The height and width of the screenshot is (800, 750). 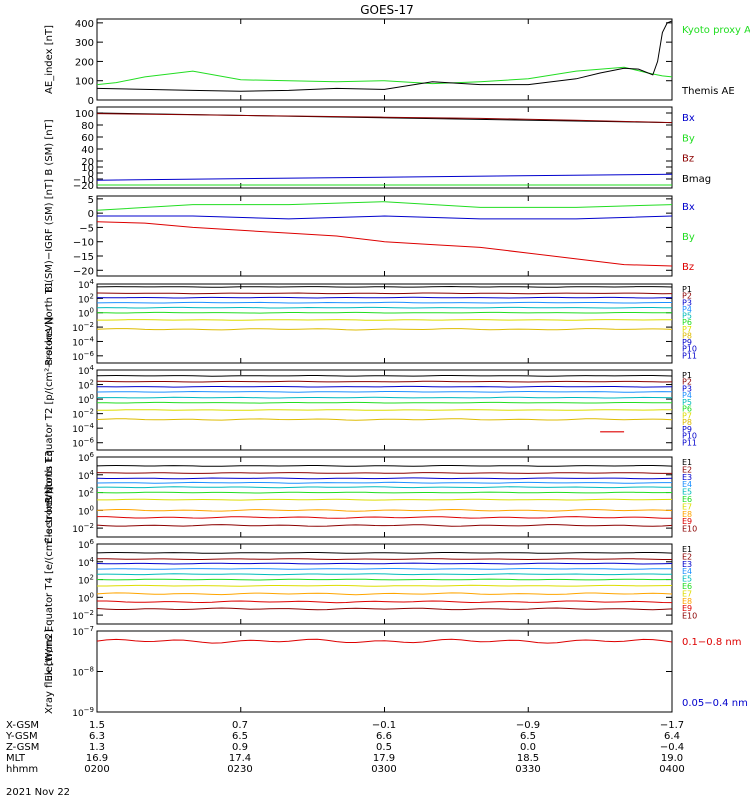 What do you see at coordinates (687, 422) in the screenshot?
I see `legend-item: P8` at bounding box center [687, 422].